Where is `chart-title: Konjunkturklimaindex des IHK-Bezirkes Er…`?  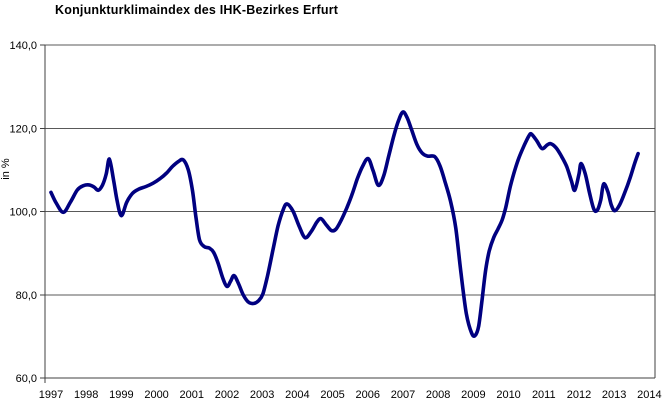 chart-title: Konjunkturklimaindex des IHK-Bezirkes Er… is located at coordinates (197, 10).